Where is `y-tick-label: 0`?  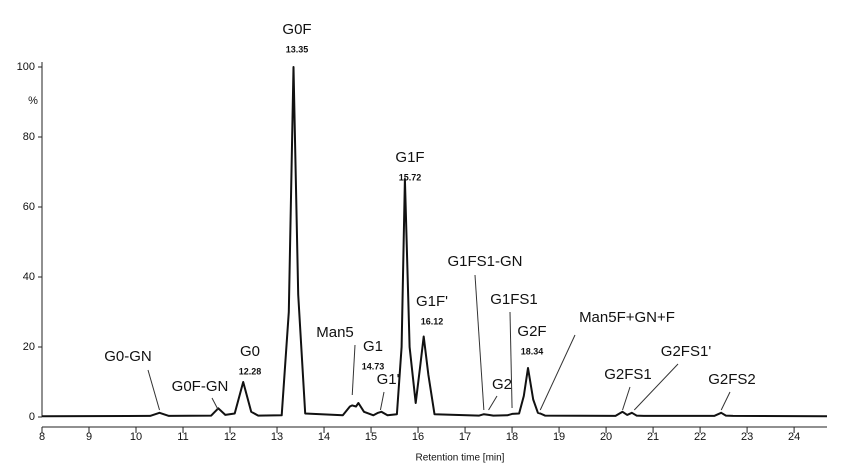
y-tick-label: 0 is located at coordinates (32, 417).